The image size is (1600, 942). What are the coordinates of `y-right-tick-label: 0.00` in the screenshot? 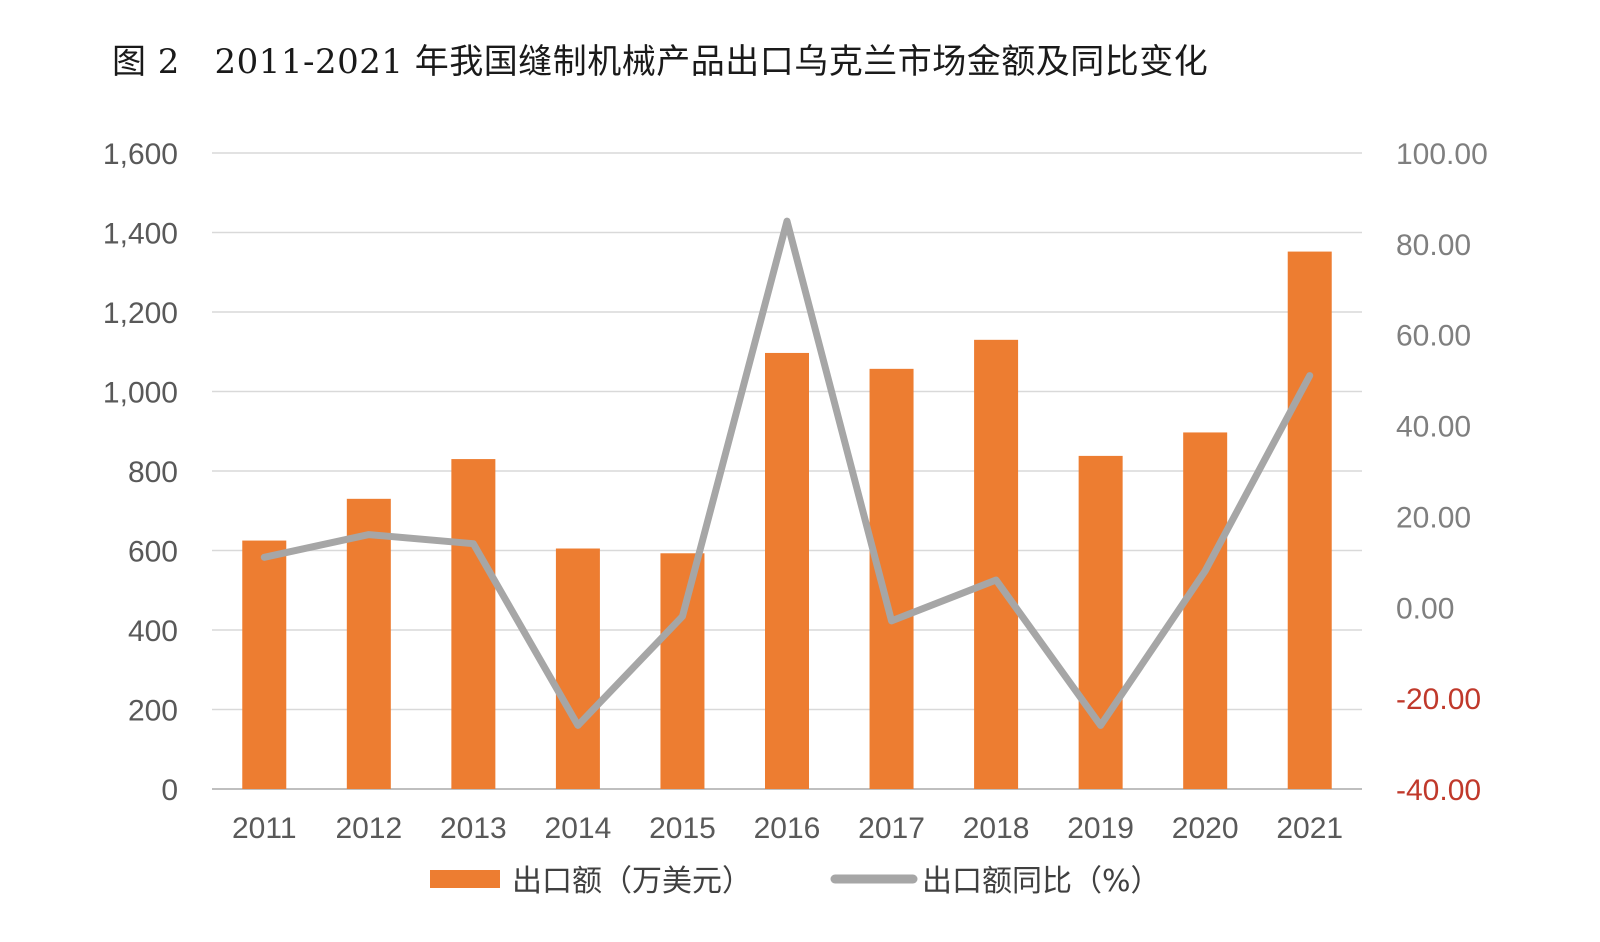 It's located at (1425, 608).